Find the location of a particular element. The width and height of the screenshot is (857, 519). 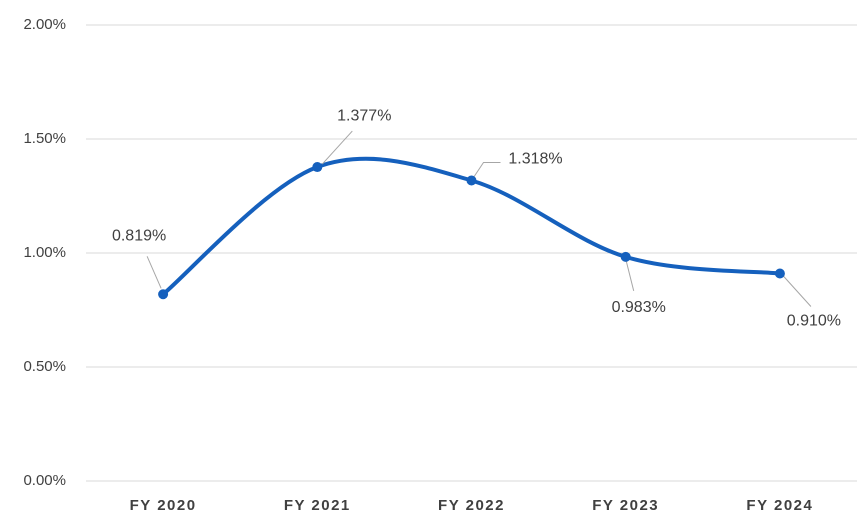

data-label: 0.819% is located at coordinates (139, 235).